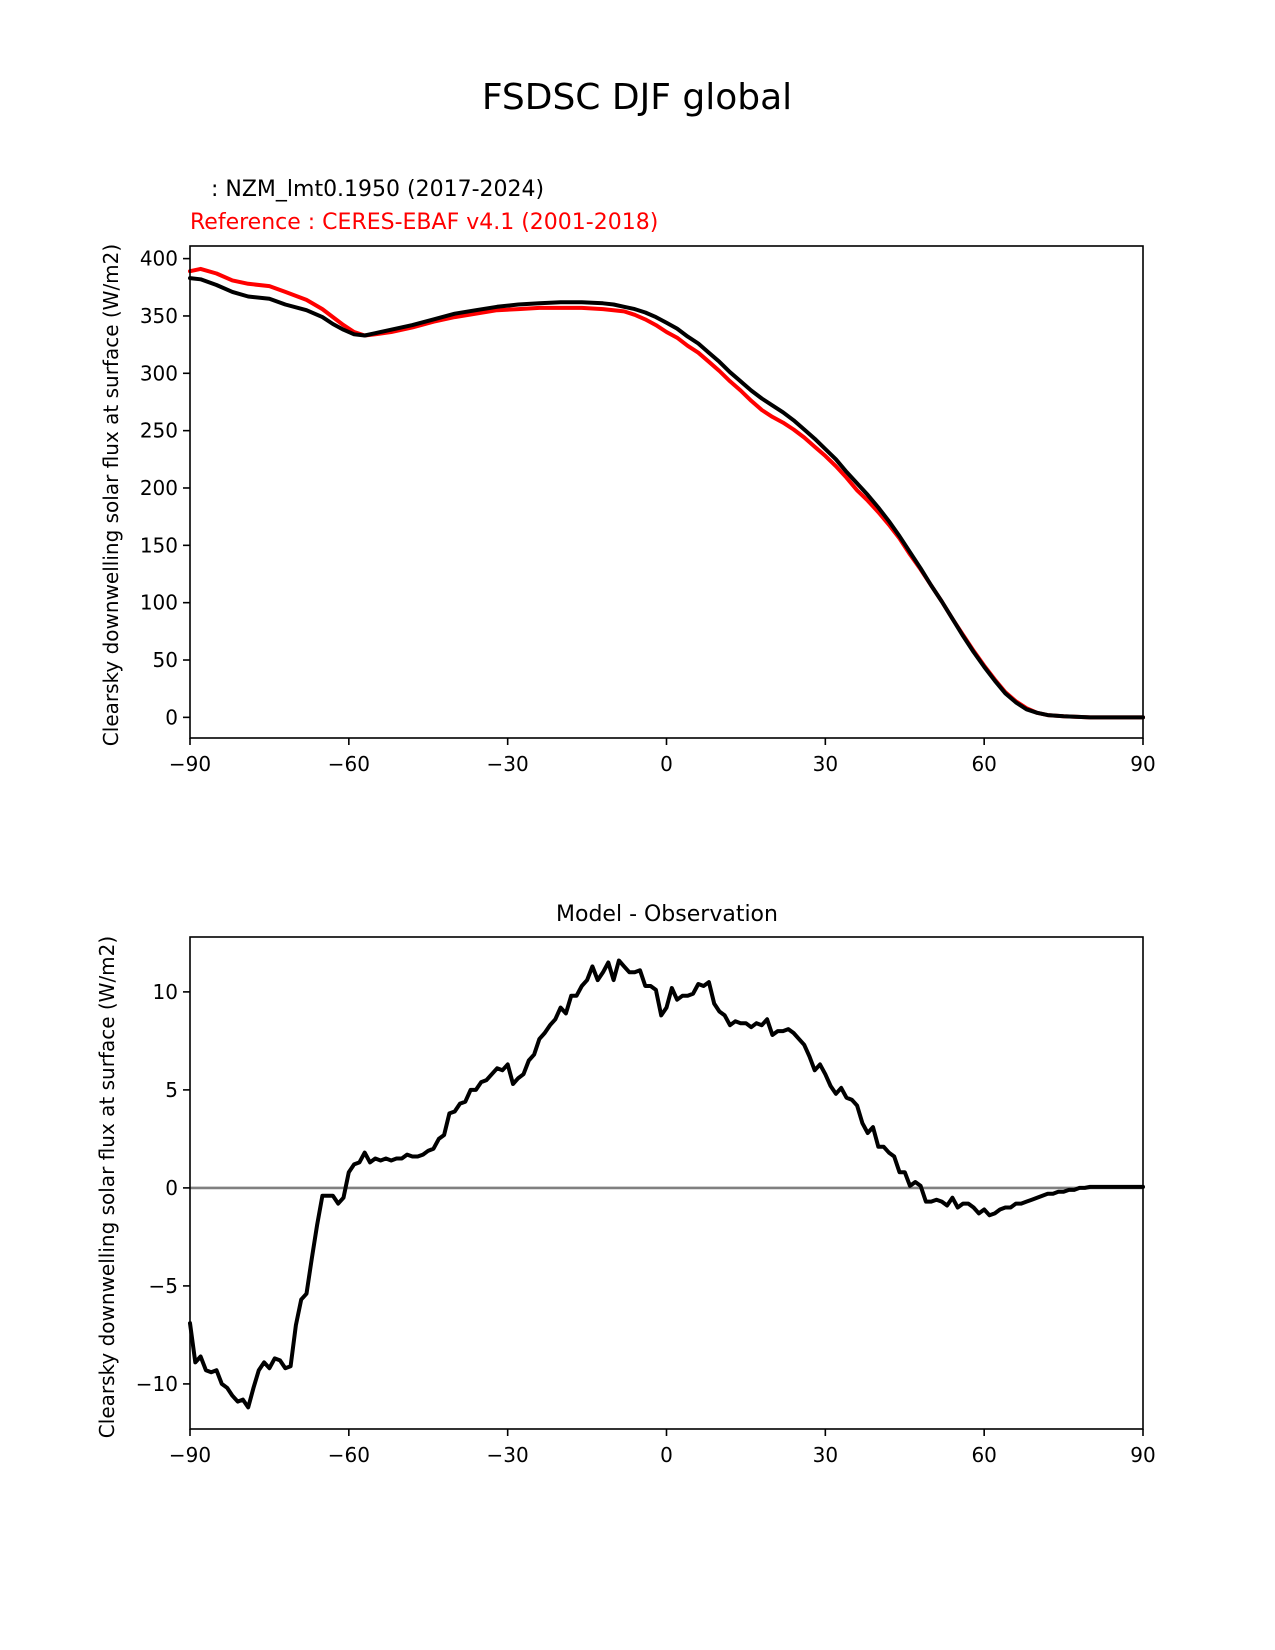 This screenshot has width=1275, height=1650. What do you see at coordinates (637, 97) in the screenshot?
I see `figure-title: FSDSC DJF global` at bounding box center [637, 97].